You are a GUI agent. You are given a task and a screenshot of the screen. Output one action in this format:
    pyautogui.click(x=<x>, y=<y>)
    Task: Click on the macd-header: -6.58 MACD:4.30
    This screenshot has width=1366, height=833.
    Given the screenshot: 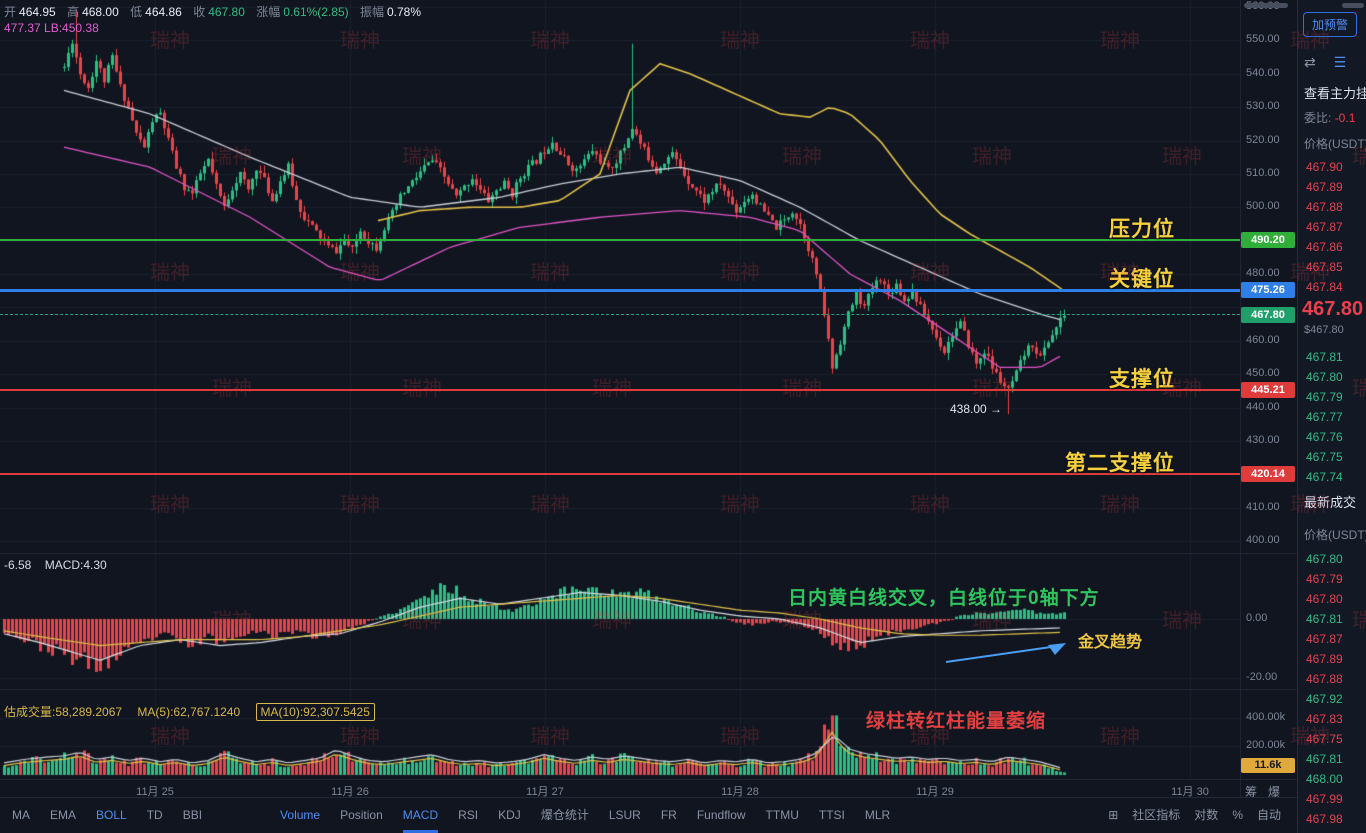 What is the action you would take?
    pyautogui.click(x=60, y=565)
    